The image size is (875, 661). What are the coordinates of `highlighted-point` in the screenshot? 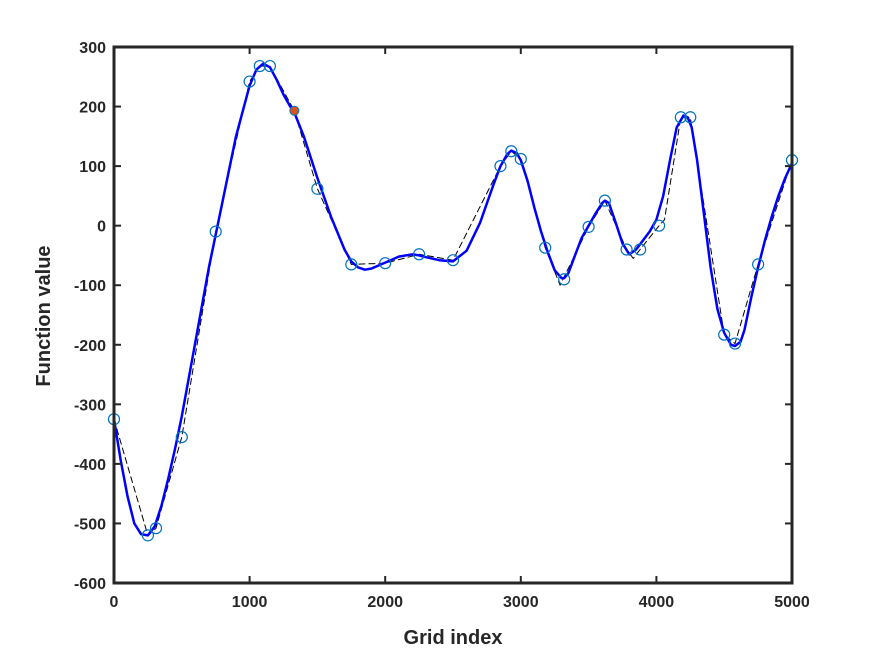 It's located at (294, 110).